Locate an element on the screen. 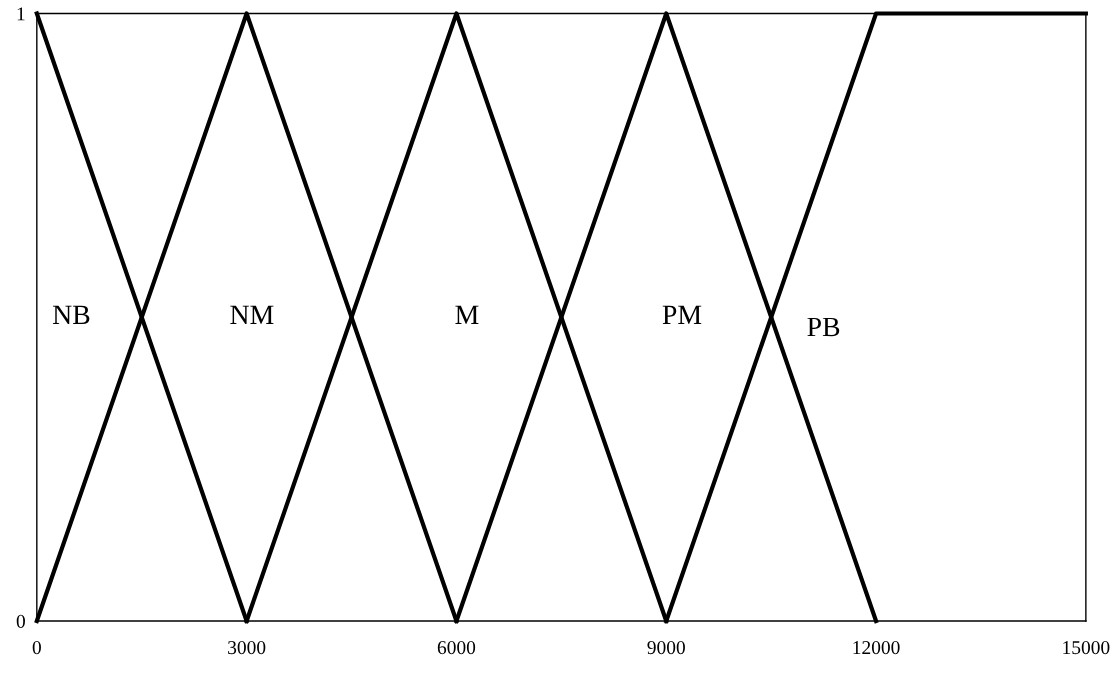 Image resolution: width=1116 pixels, height=675 pixels. series-label: PB is located at coordinates (823, 327).